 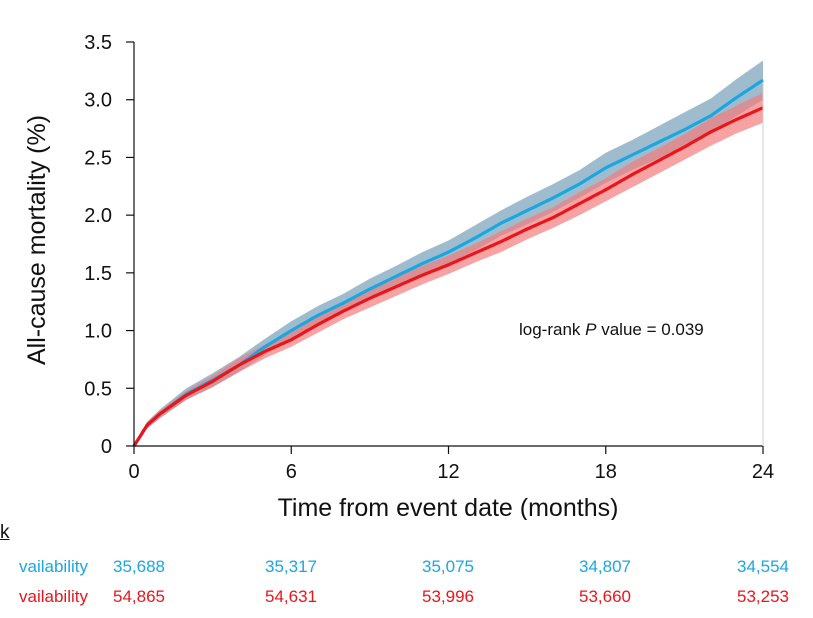 What do you see at coordinates (763, 566) in the screenshot?
I see `risk-value: 34,554` at bounding box center [763, 566].